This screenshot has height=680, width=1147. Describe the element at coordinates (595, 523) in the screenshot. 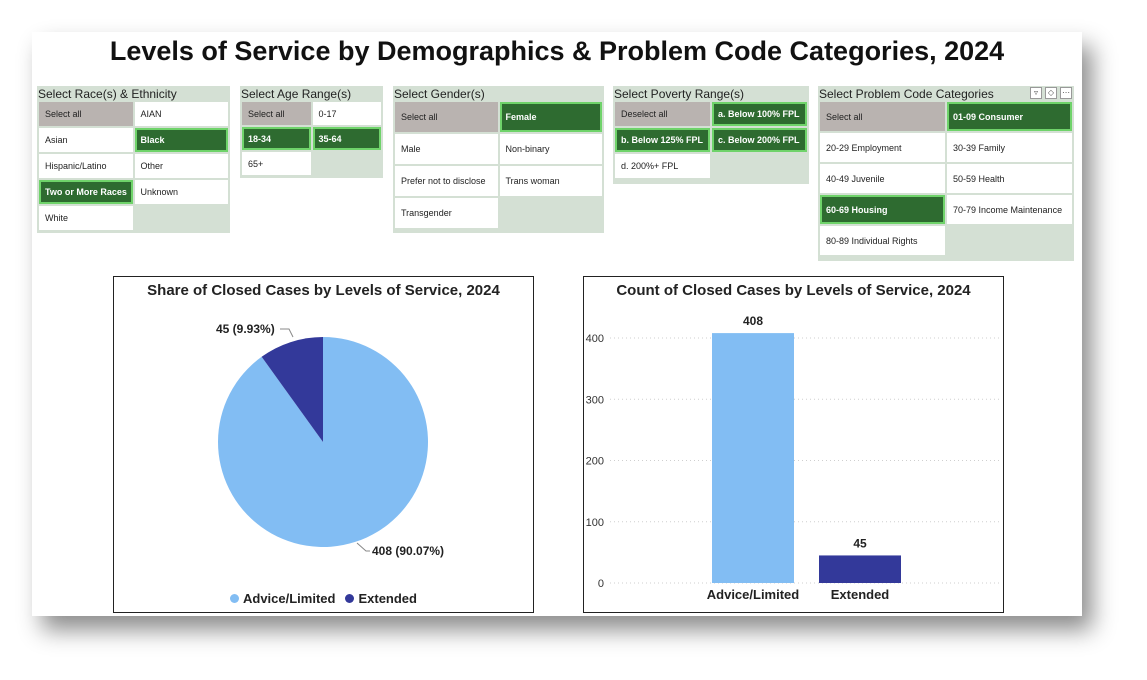

I see `bar-y-tick-label: 100` at that location.